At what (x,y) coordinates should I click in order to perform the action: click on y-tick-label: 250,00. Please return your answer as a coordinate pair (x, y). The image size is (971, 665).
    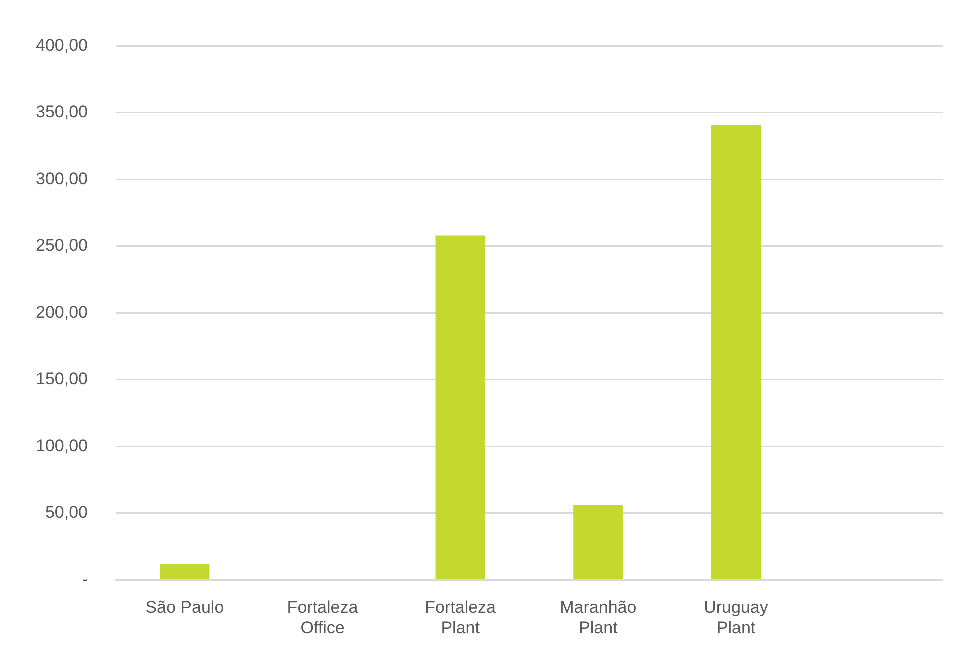
    Looking at the image, I should click on (62, 246).